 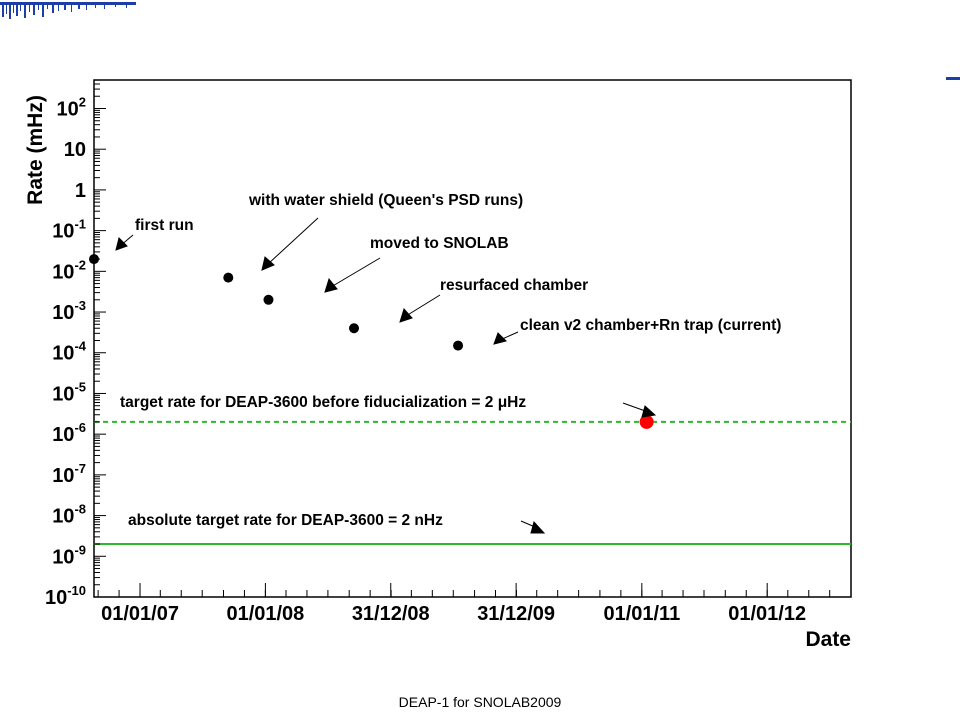 What do you see at coordinates (646, 421) in the screenshot?
I see `target-data-point` at bounding box center [646, 421].